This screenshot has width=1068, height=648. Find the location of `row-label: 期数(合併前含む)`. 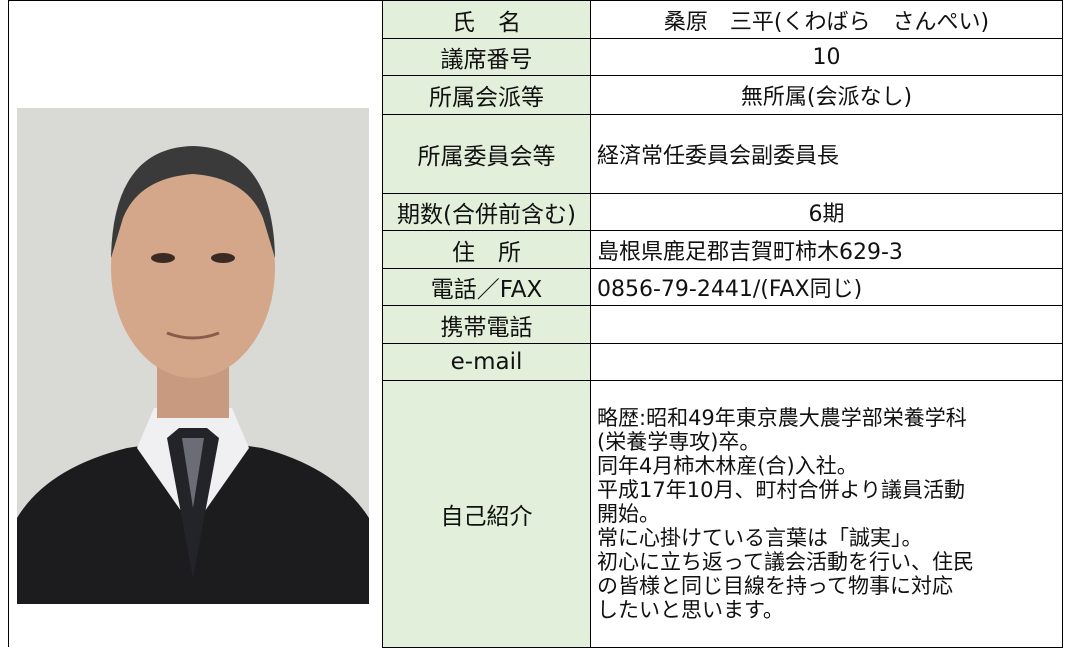

row-label: 期数(合併前含む) is located at coordinates (486, 212).